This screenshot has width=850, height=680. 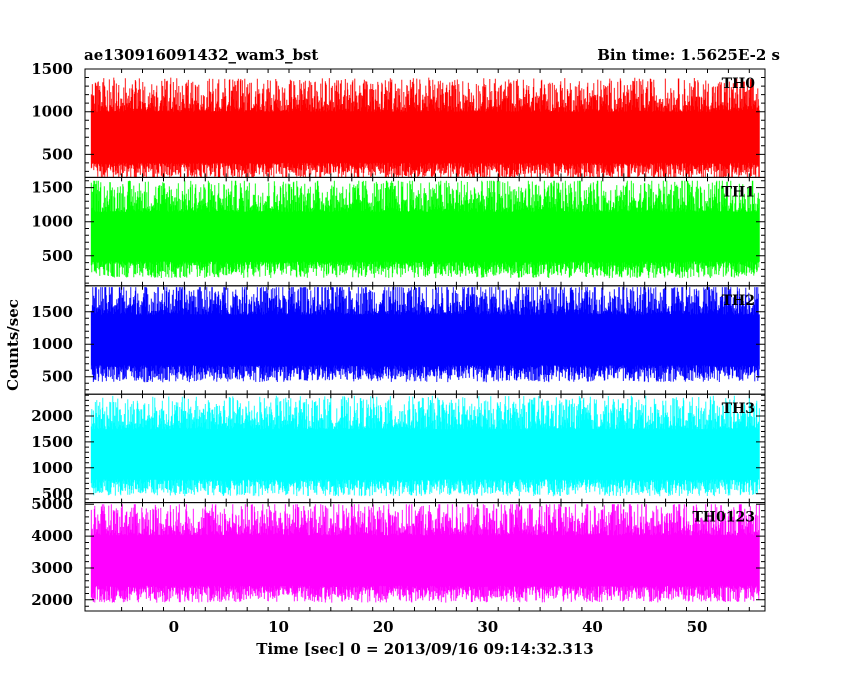 What do you see at coordinates (201, 55) in the screenshot?
I see `chart-title: ae130916091432_wam3_bst` at bounding box center [201, 55].